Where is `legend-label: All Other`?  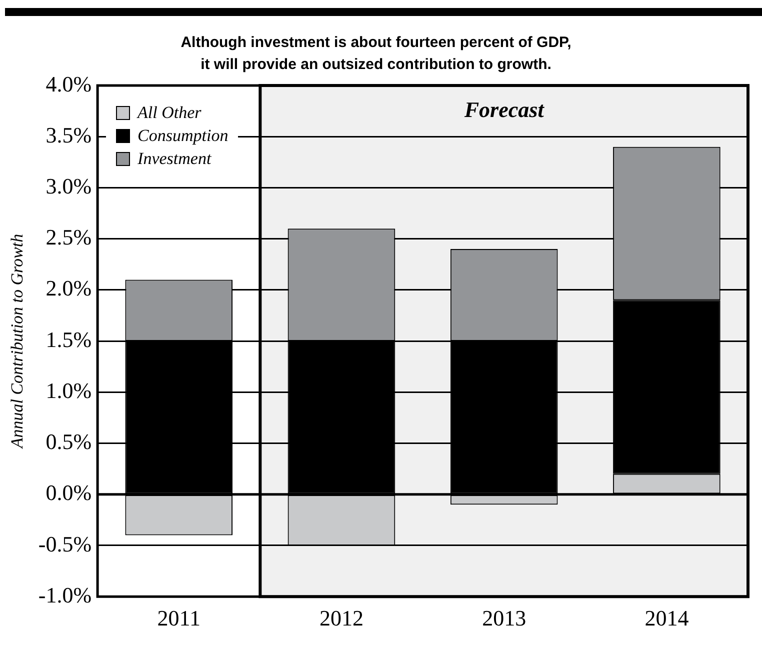
legend-label: All Other is located at coordinates (170, 112).